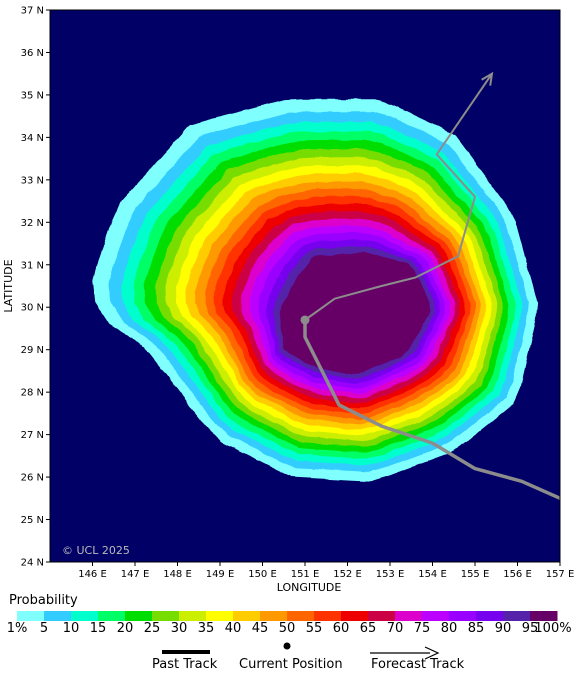 This screenshot has height=681, width=580. Describe the element at coordinates (206, 628) in the screenshot. I see `scale-label: 35` at that location.